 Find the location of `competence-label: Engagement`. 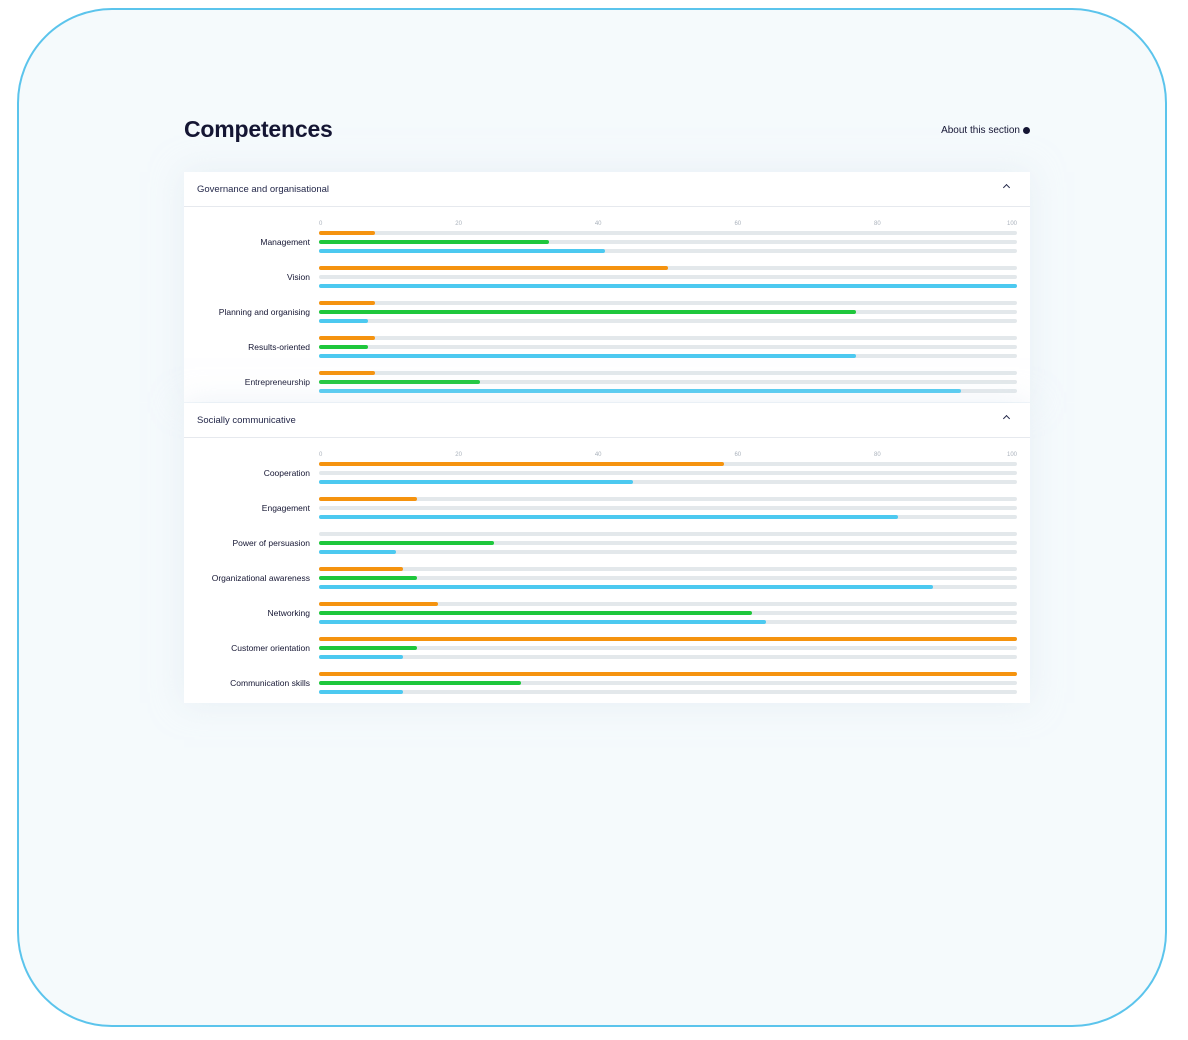

competence-label: Engagement is located at coordinates (285, 508).